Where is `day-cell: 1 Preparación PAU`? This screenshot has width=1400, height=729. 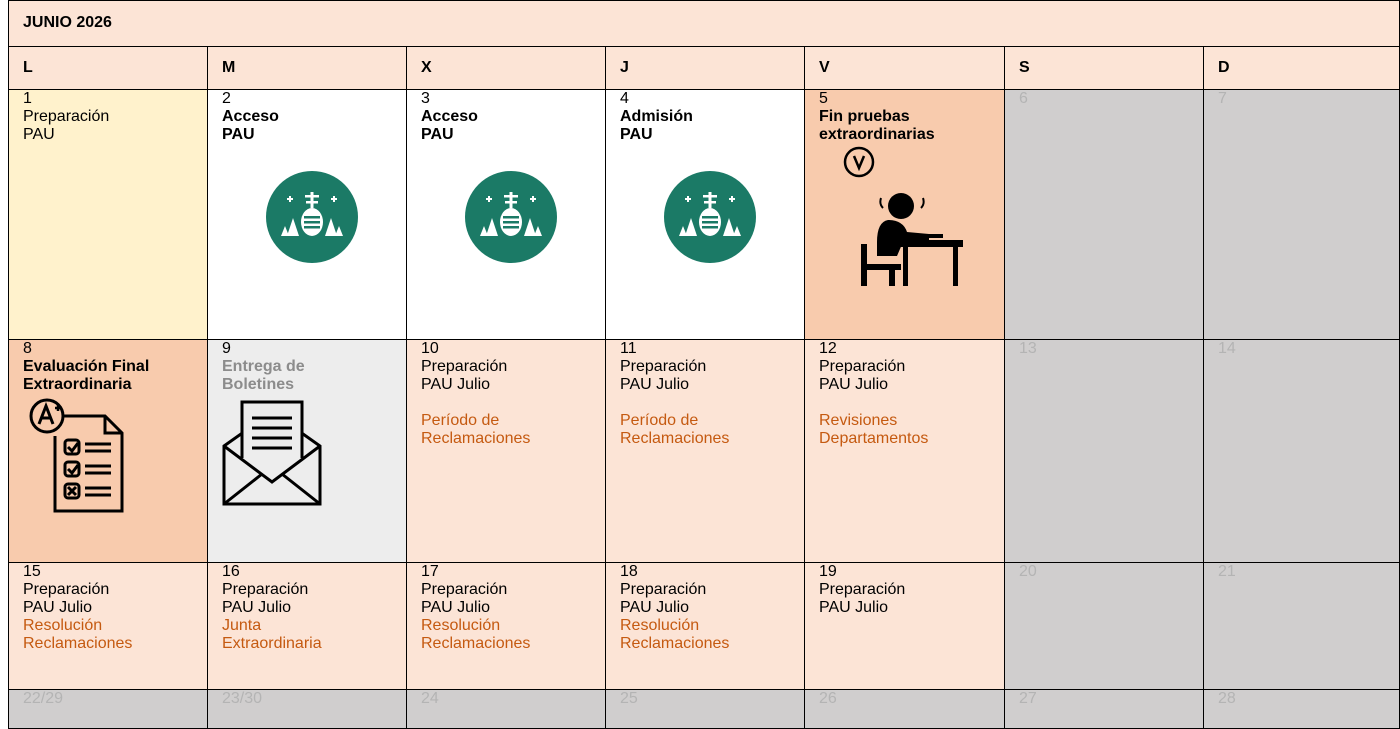 day-cell: 1 Preparación PAU is located at coordinates (108, 214).